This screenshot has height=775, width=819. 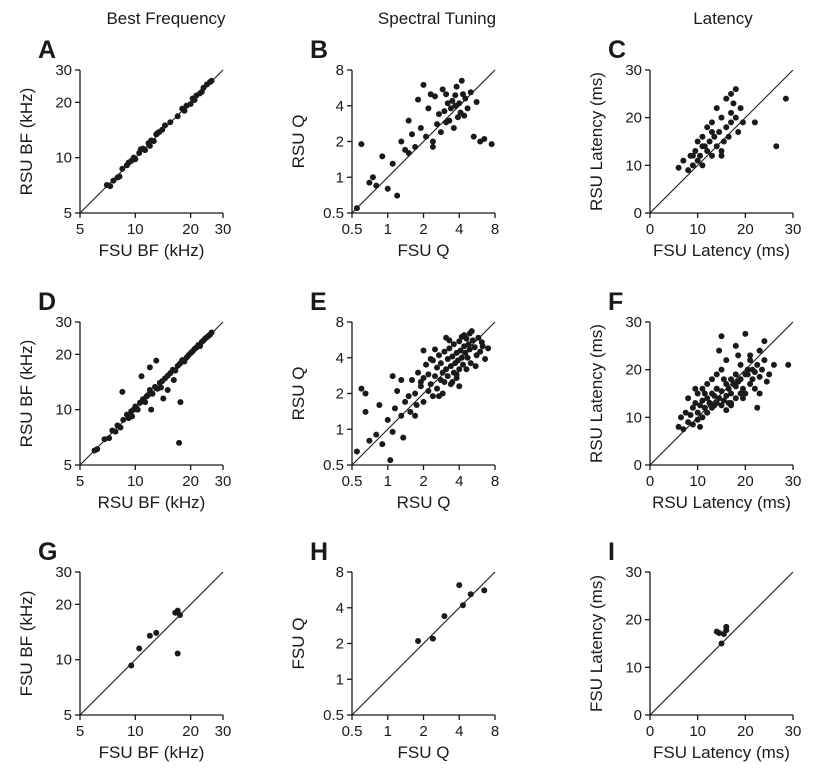 I want to click on y-axis-label-e: RSU Q, so click(x=298, y=394).